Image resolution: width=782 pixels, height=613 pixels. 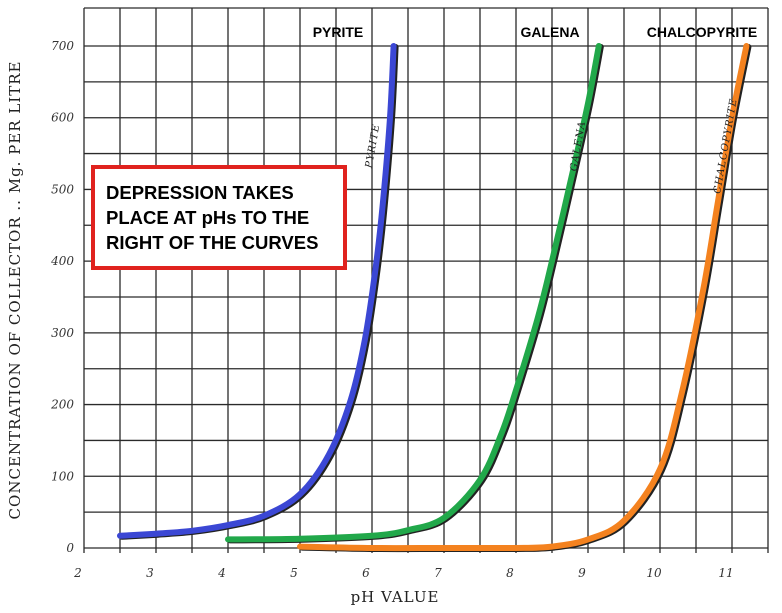 What do you see at coordinates (62, 405) in the screenshot?
I see `y-tick-label: 200` at bounding box center [62, 405].